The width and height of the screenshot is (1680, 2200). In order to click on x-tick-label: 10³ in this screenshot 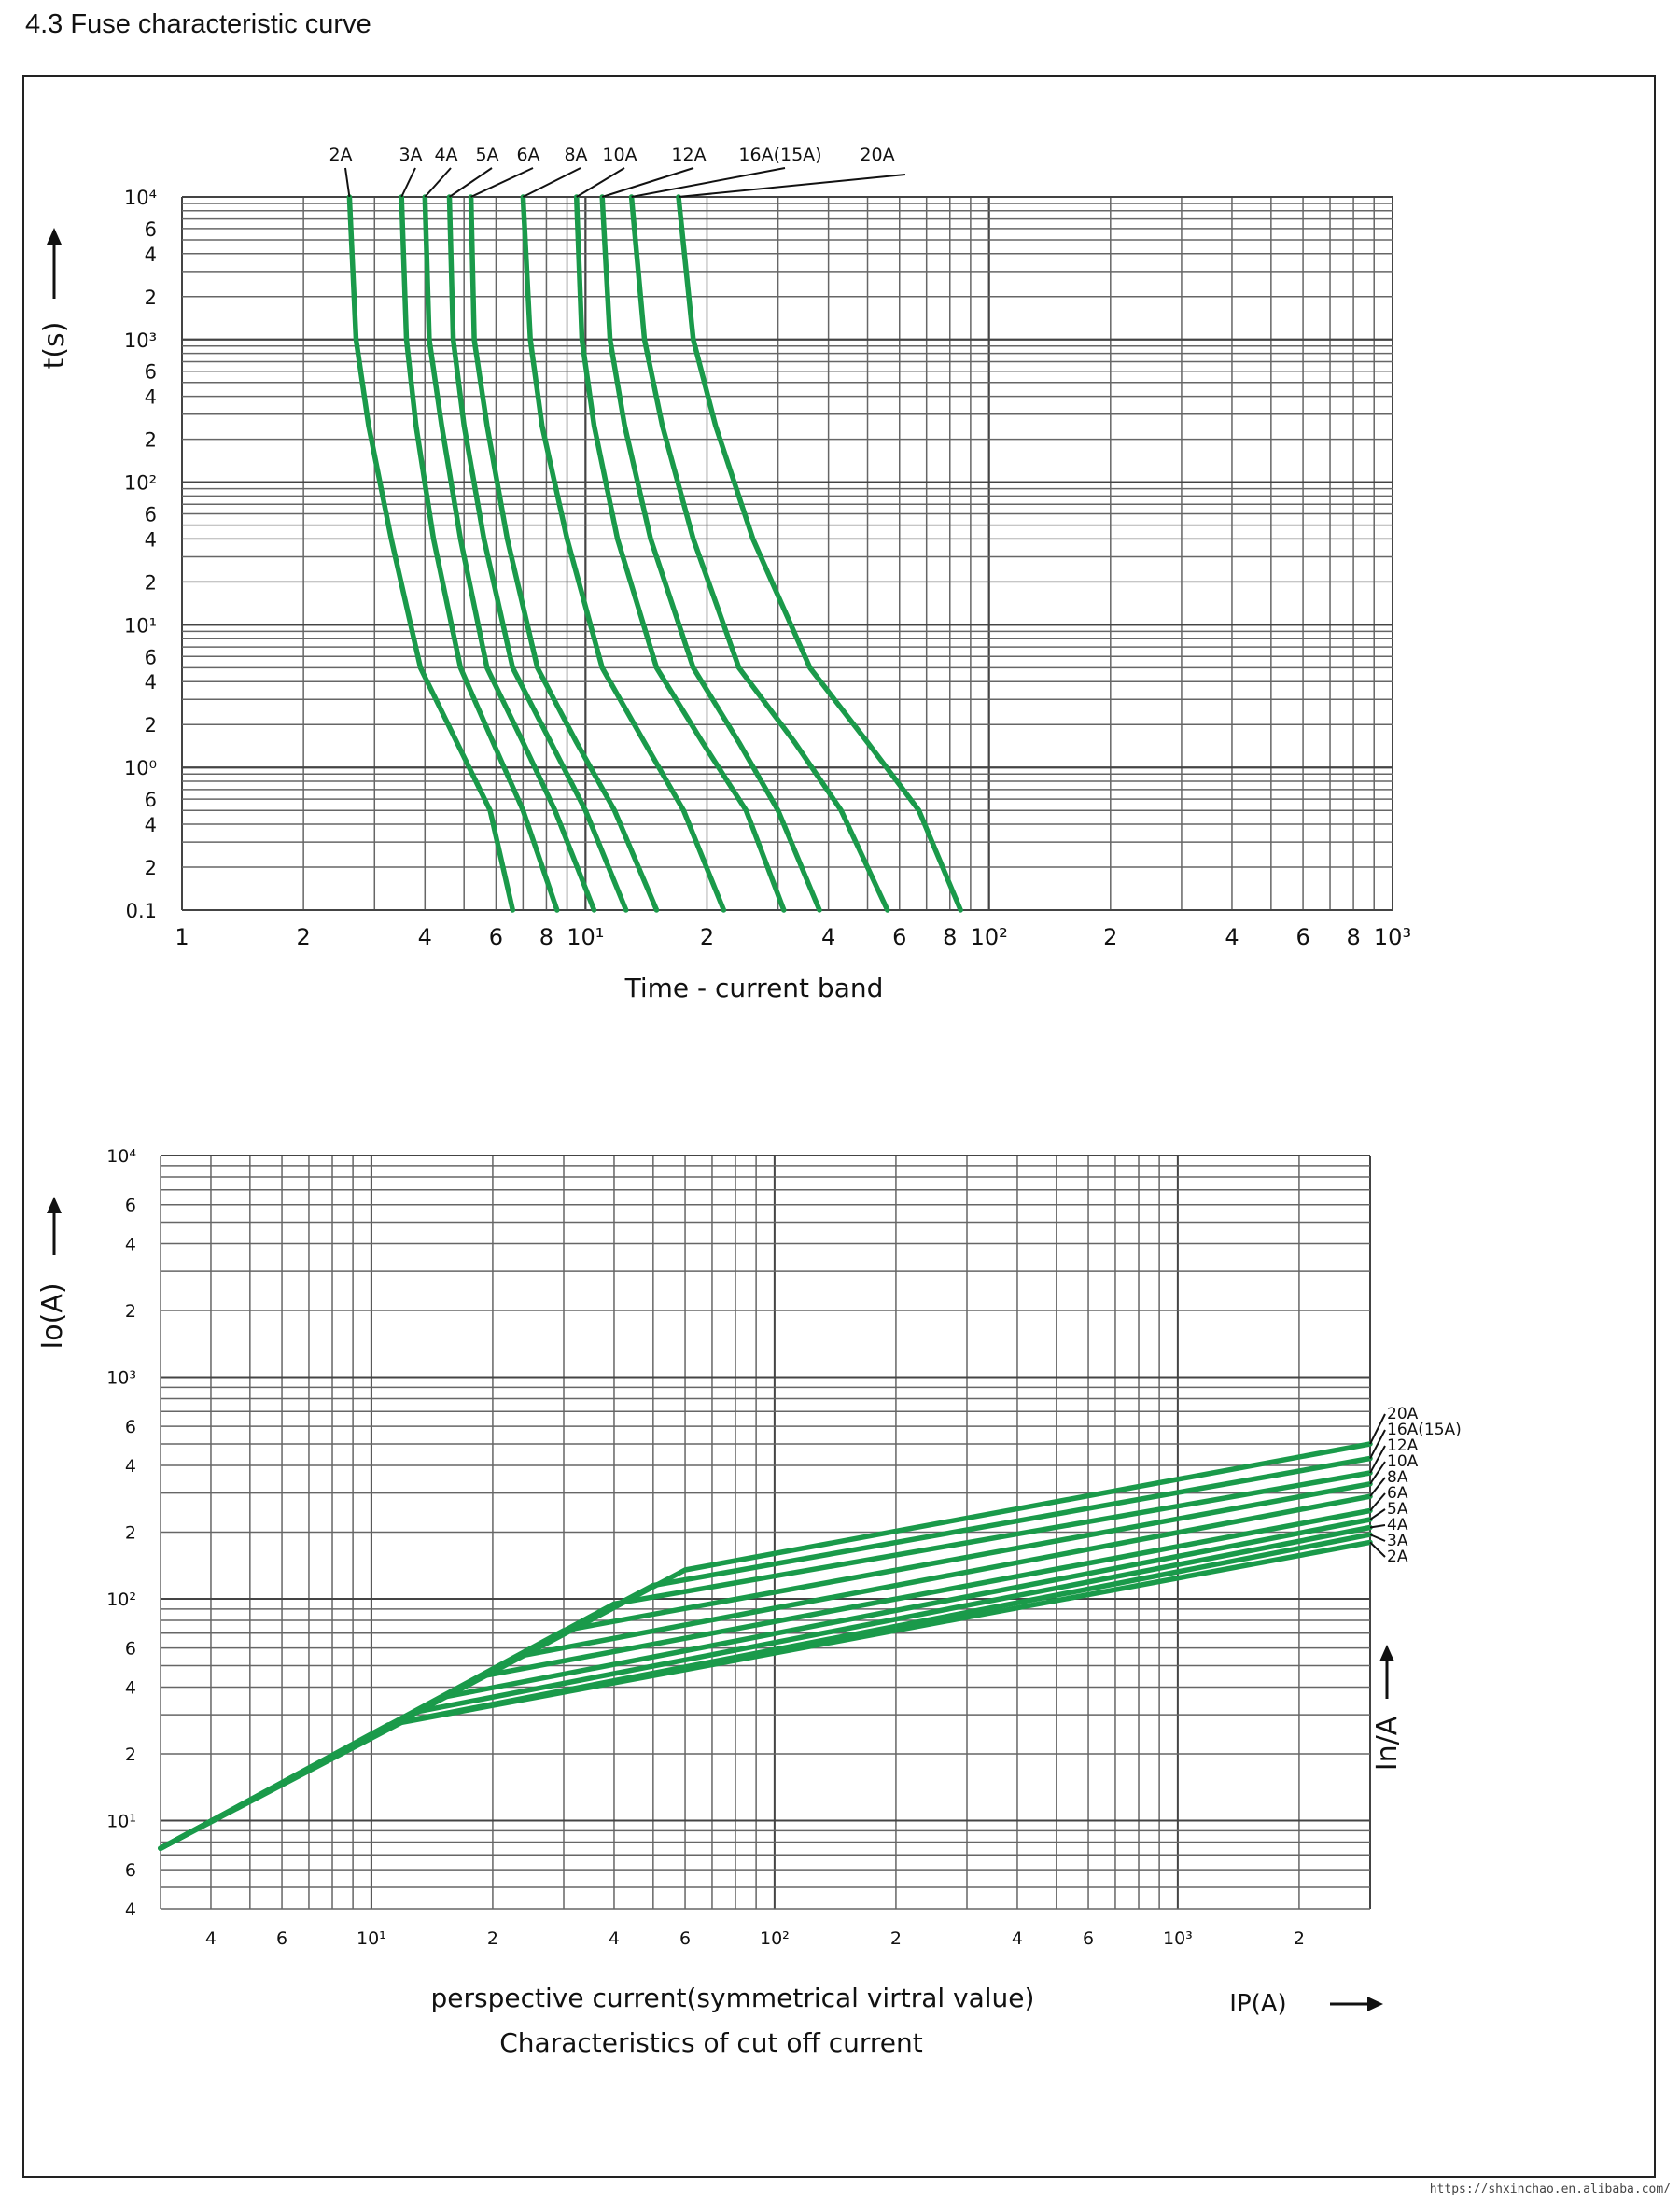, I will do `click(1178, 1938)`.